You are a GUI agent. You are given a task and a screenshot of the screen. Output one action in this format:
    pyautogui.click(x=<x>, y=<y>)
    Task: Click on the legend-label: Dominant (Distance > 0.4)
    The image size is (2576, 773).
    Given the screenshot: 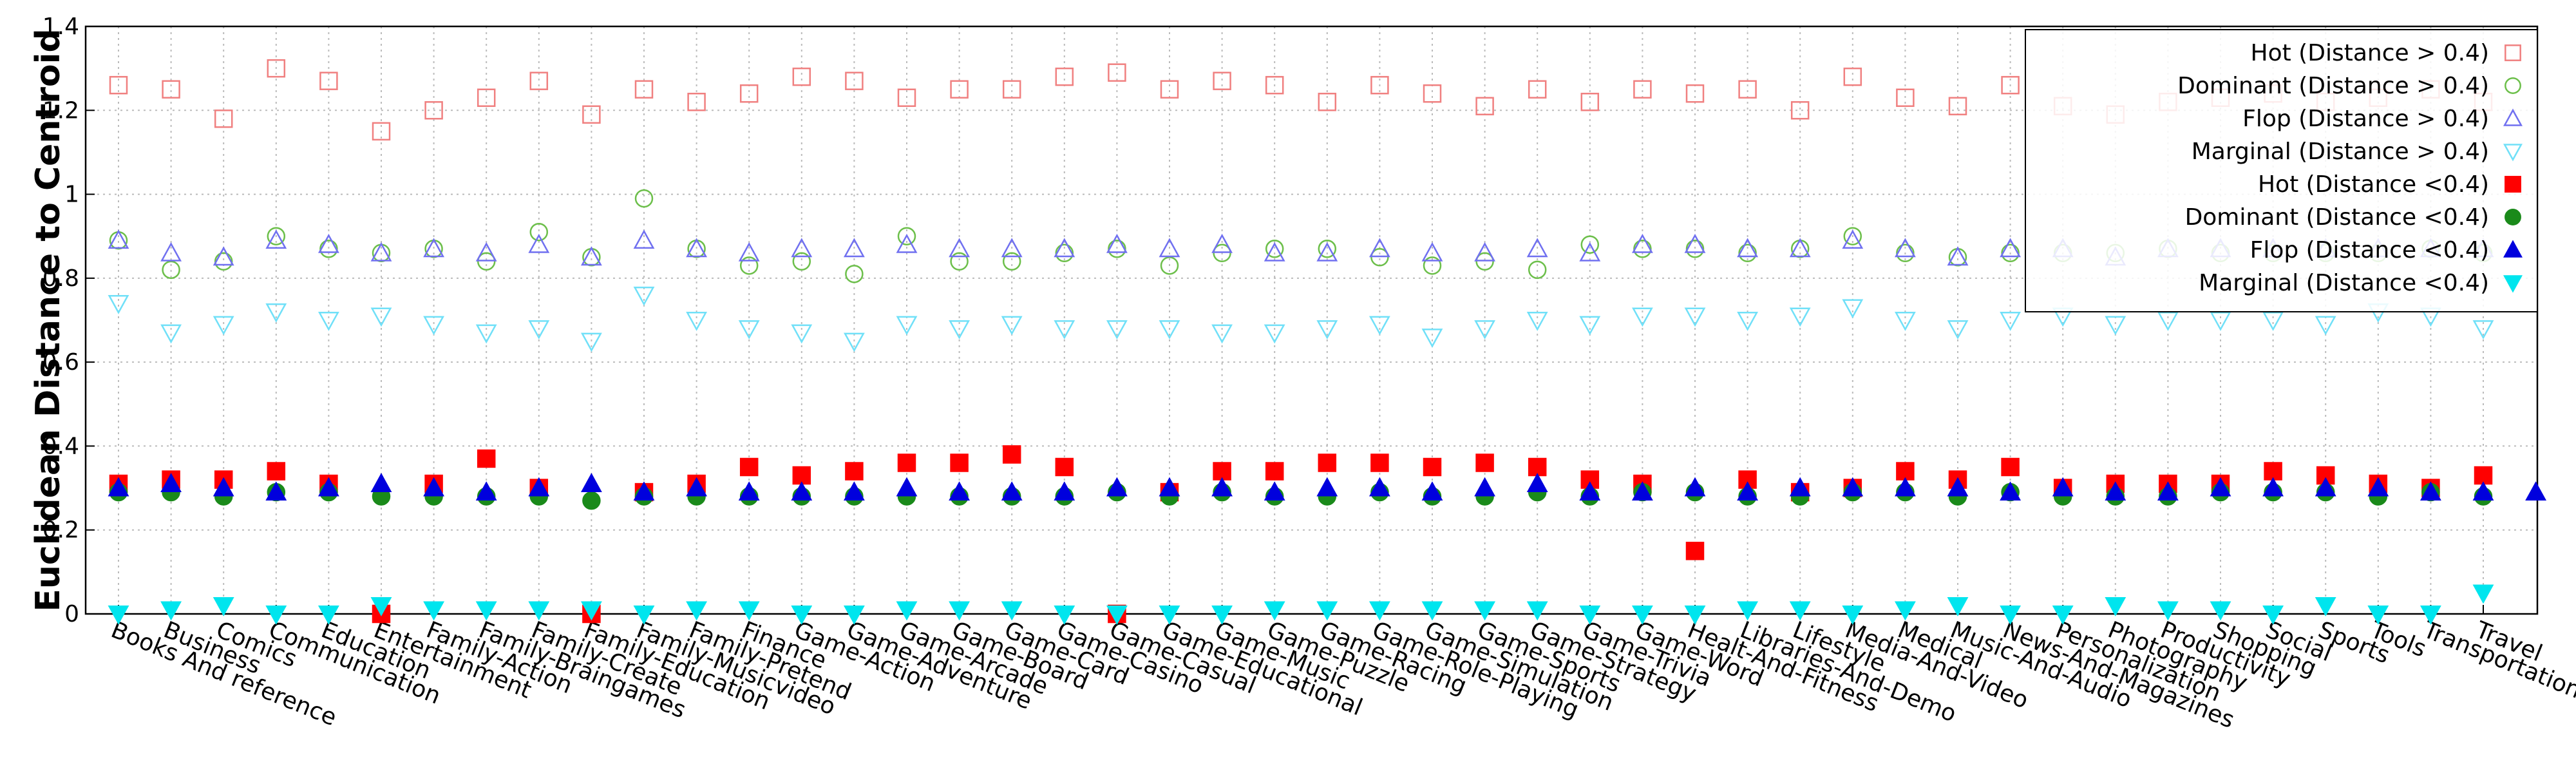 What is the action you would take?
    pyautogui.click(x=2333, y=86)
    